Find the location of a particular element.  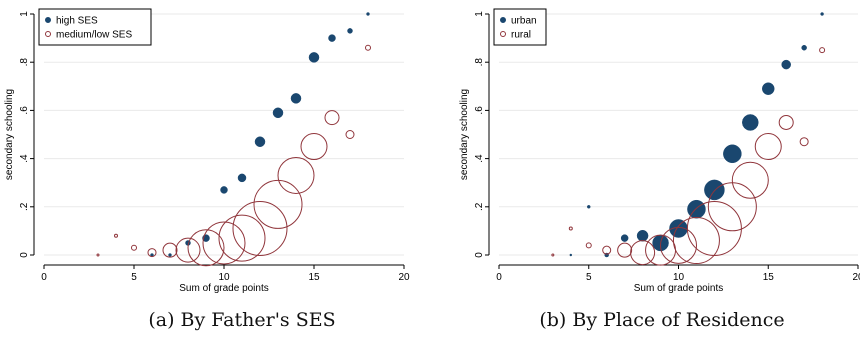

legend-label: medium/low SES is located at coordinates (94, 35).